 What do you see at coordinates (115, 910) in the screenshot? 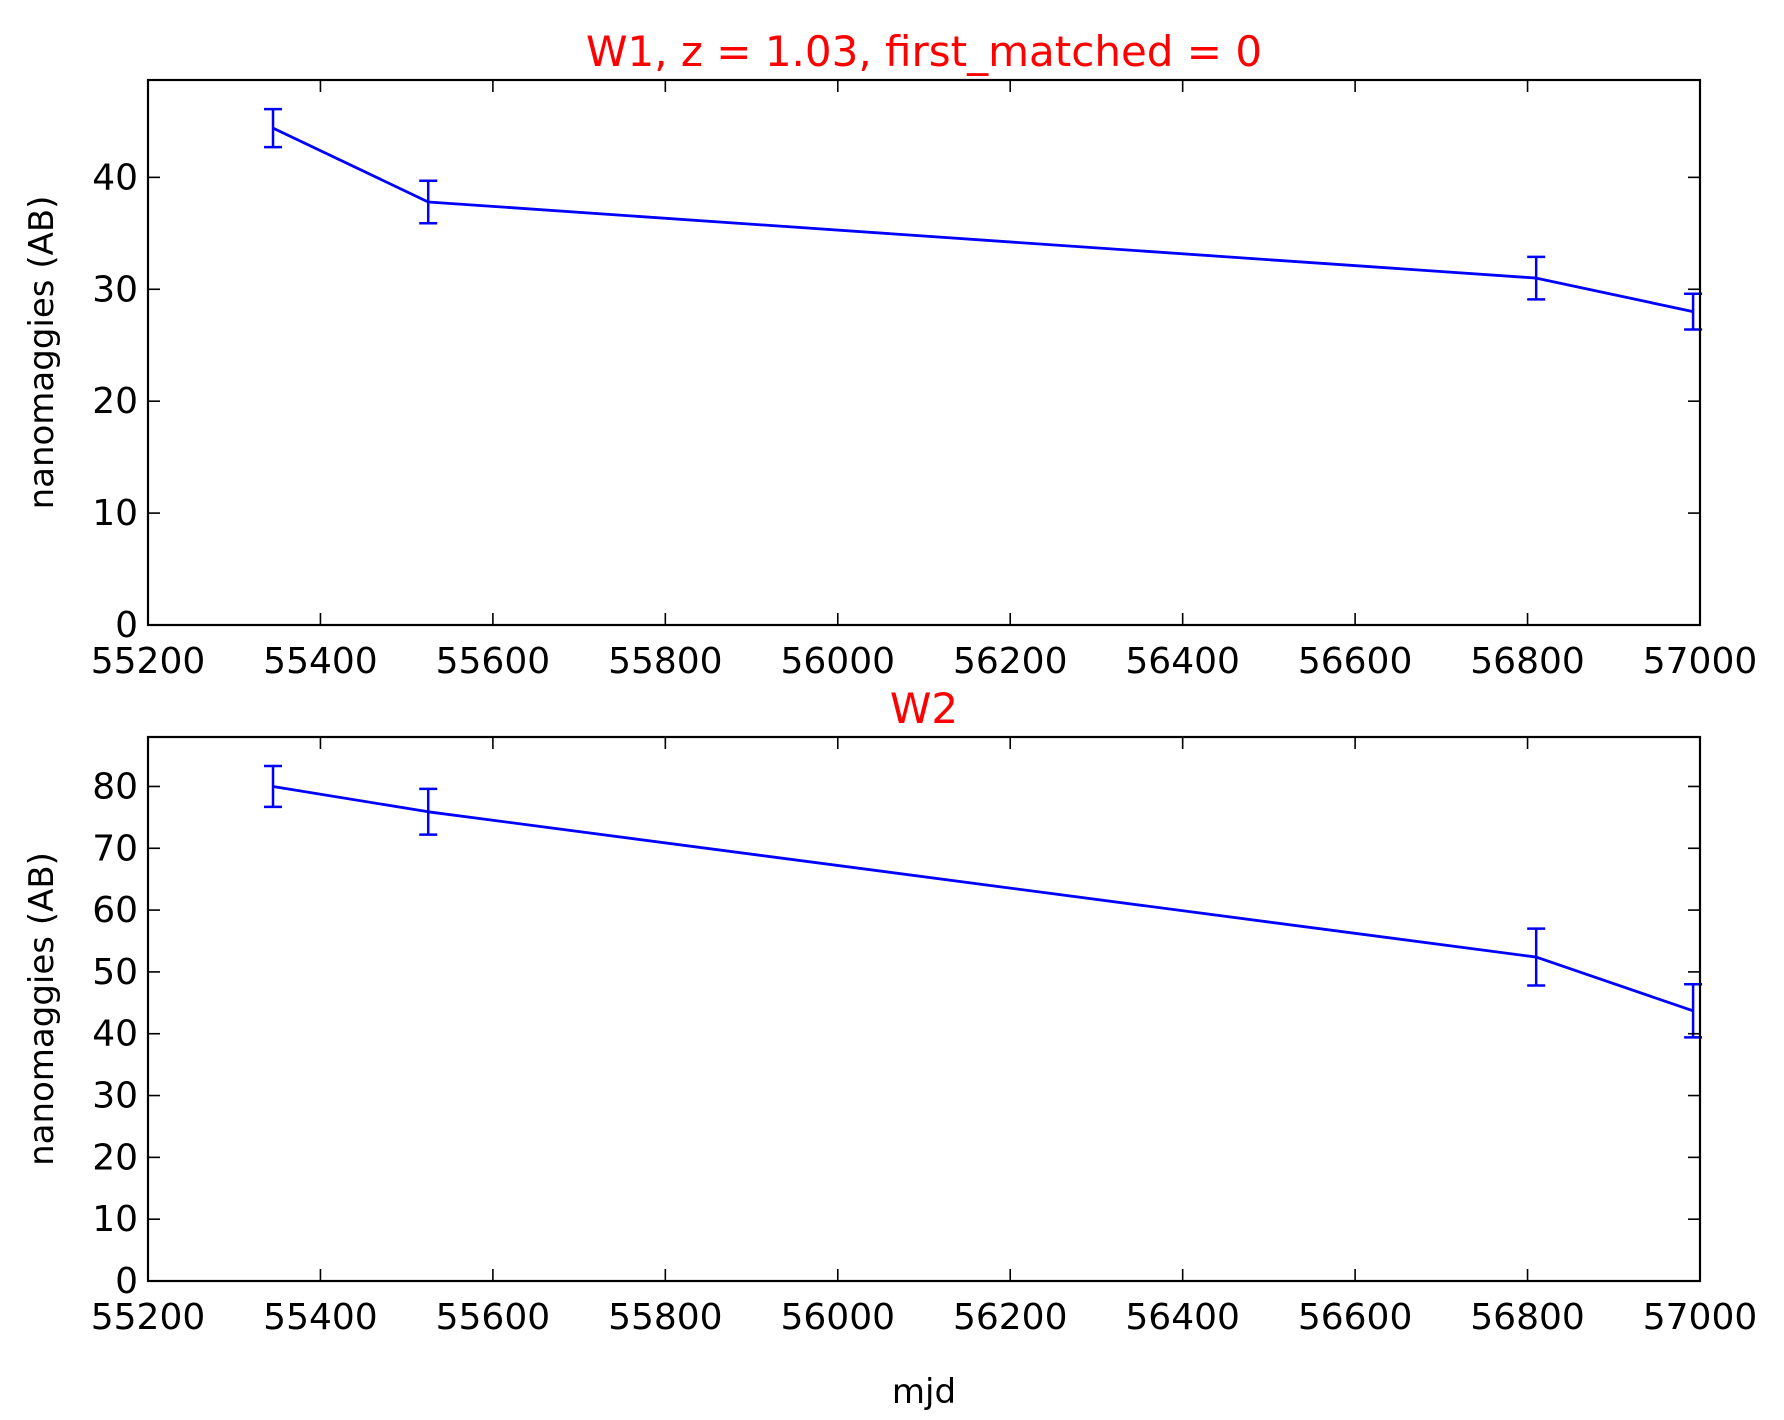
I see `y-tick-label: 60` at bounding box center [115, 910].